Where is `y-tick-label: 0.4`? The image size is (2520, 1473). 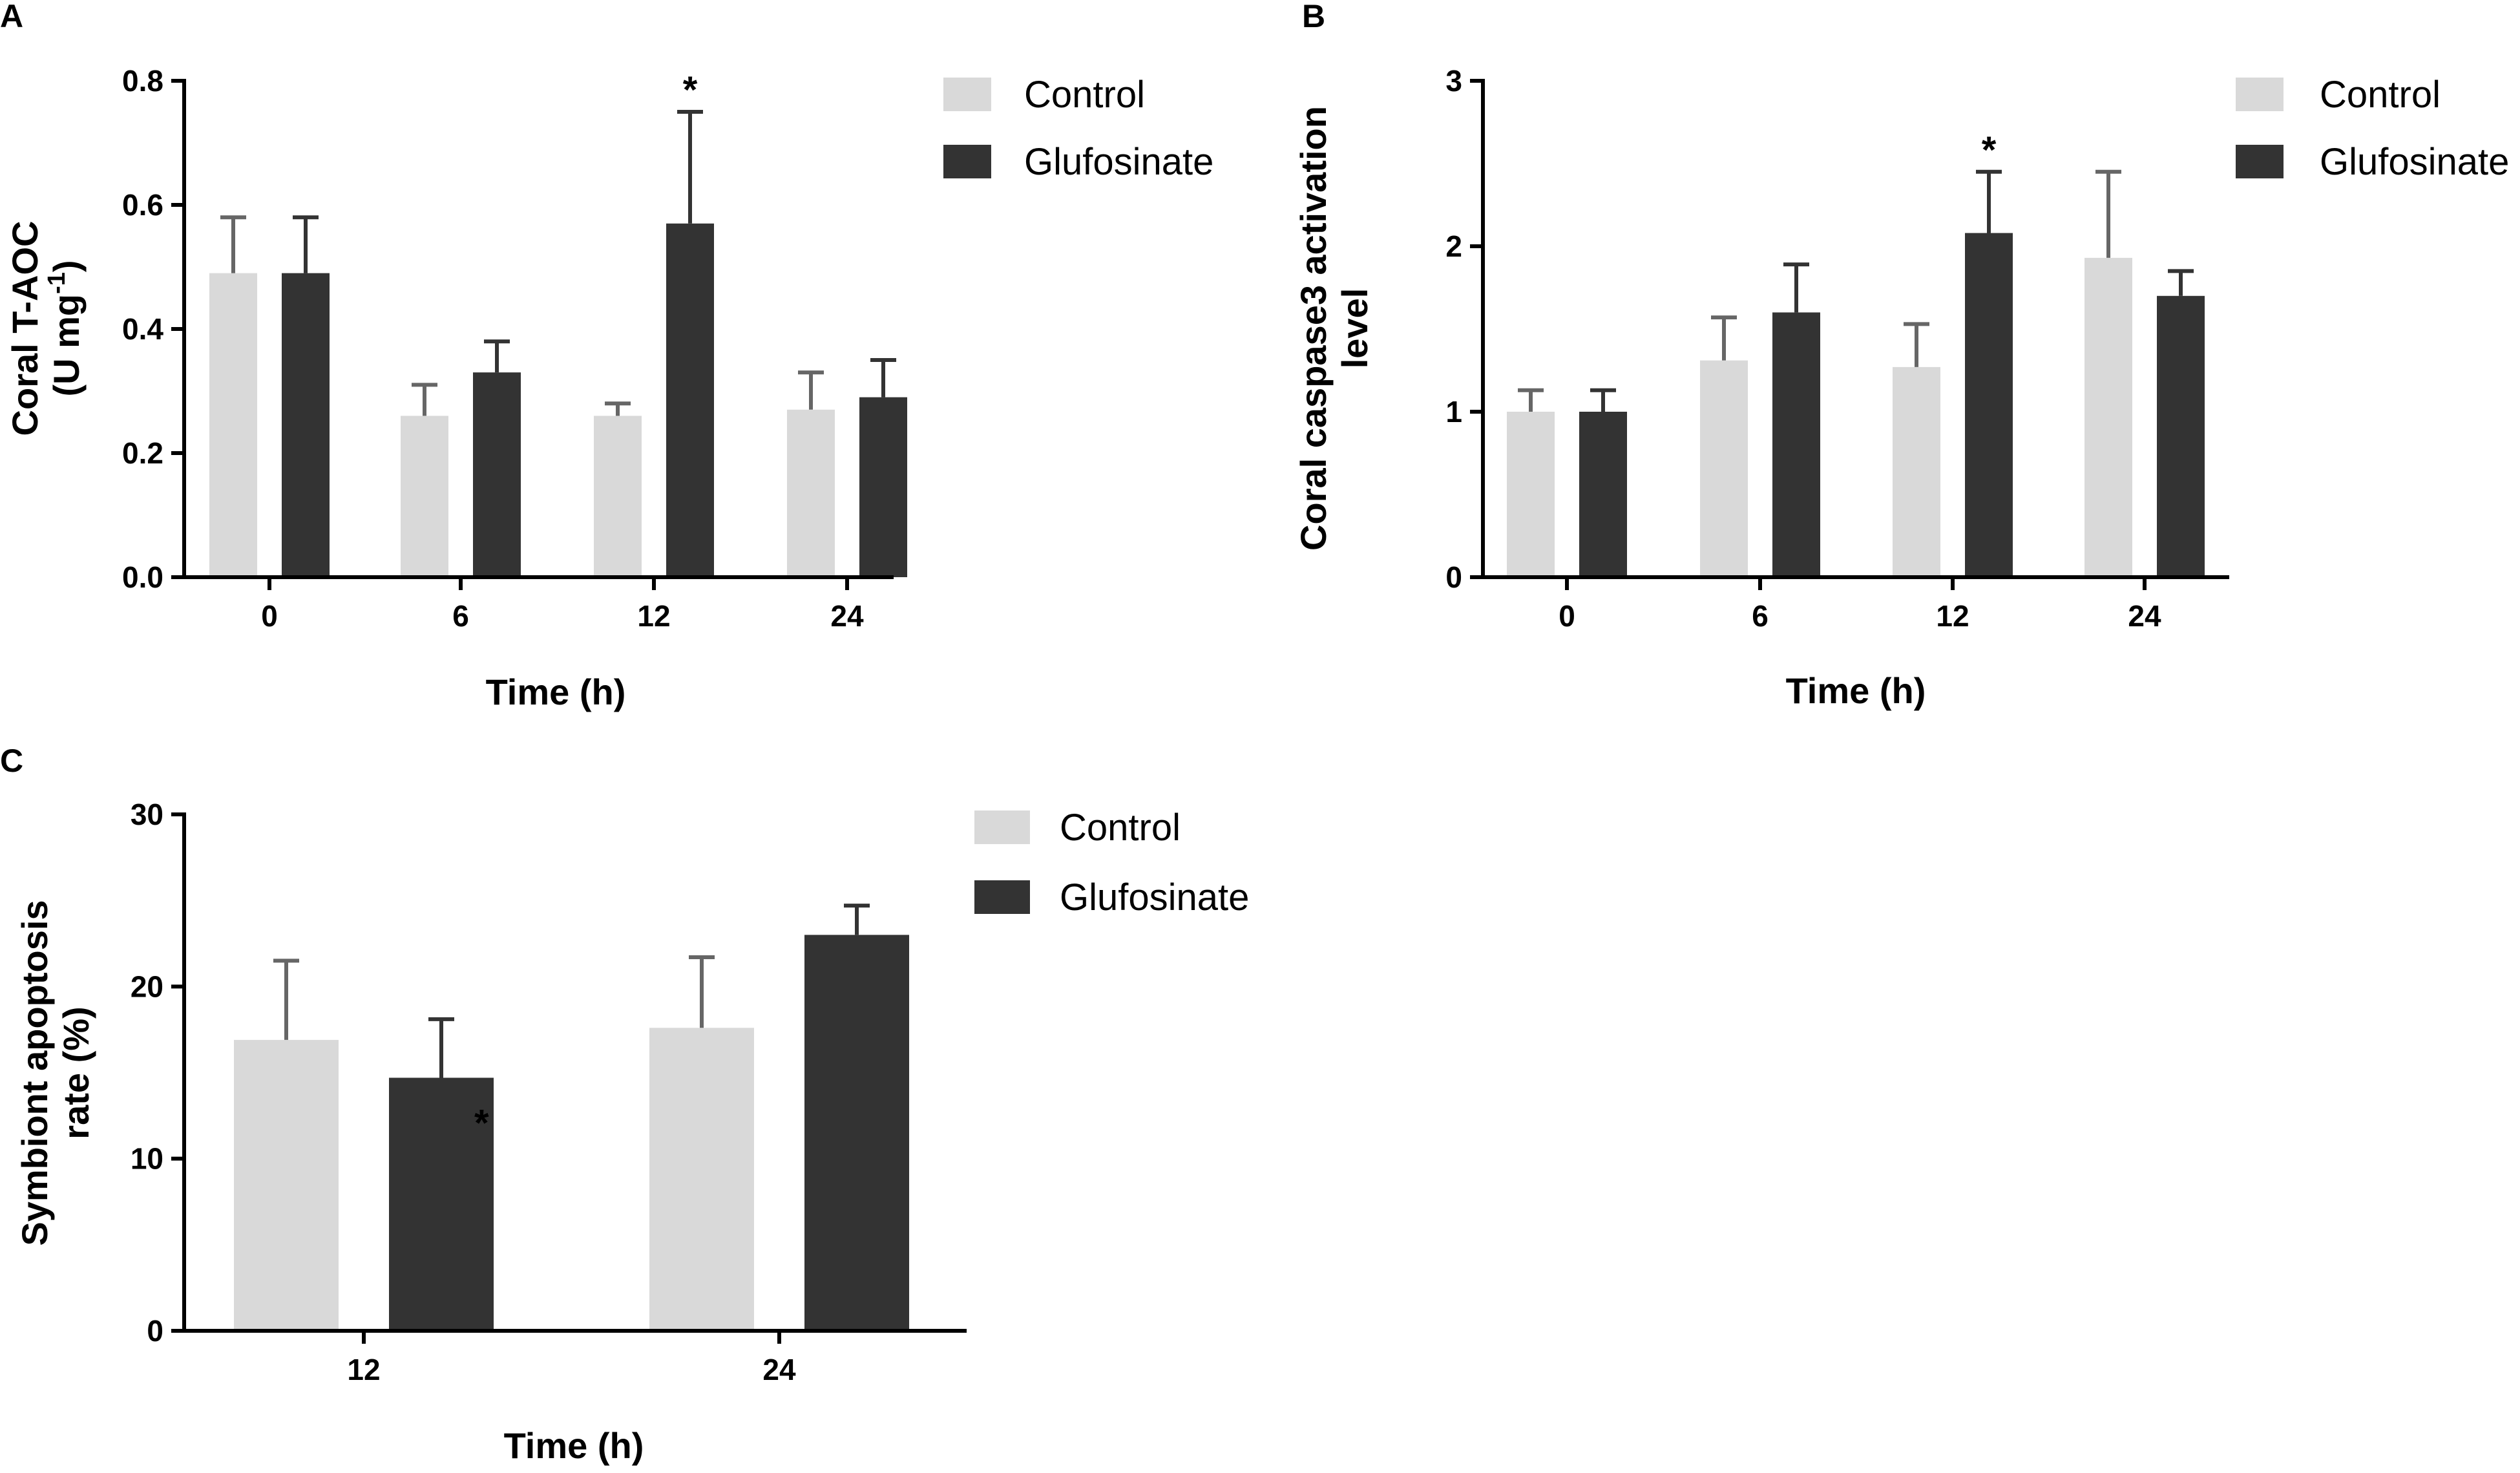
y-tick-label: 0.4 is located at coordinates (143, 329).